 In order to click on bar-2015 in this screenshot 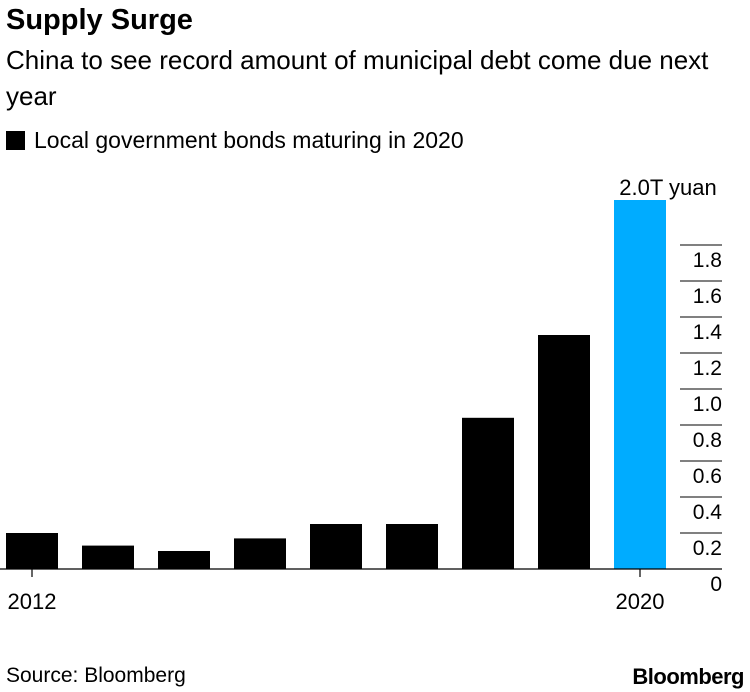, I will do `click(260, 553)`.